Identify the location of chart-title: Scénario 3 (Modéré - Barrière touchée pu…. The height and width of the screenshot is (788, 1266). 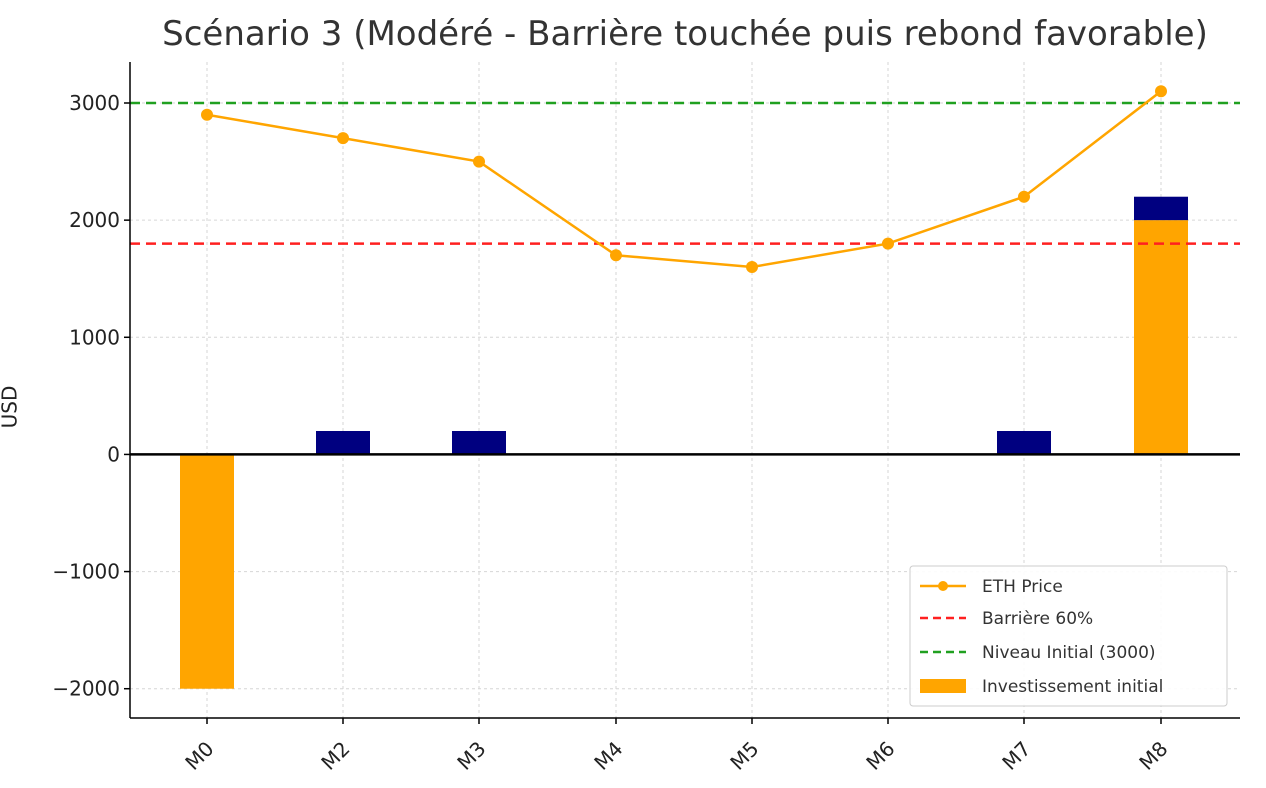
(685, 34).